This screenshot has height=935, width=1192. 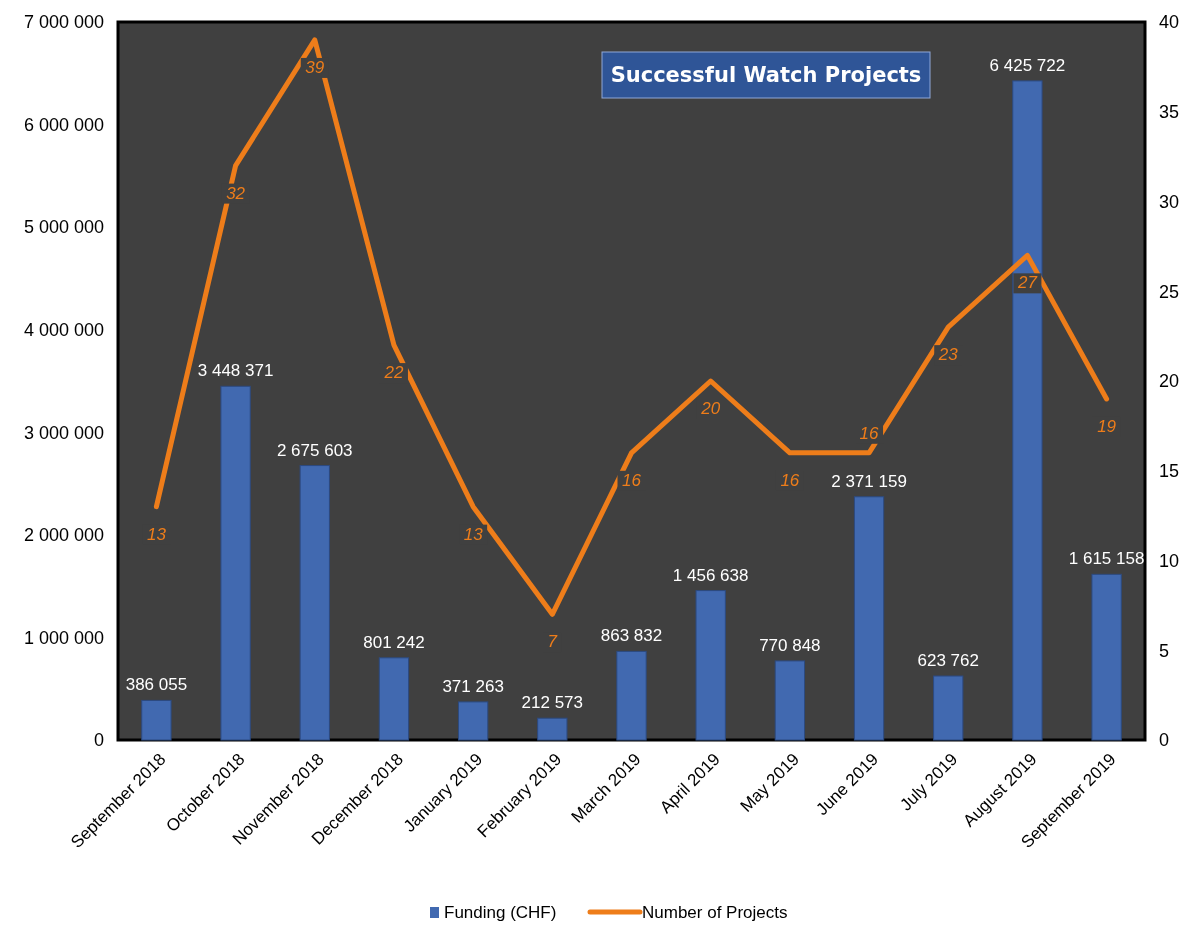 What do you see at coordinates (1164, 740) in the screenshot?
I see `y2-tick-label: 0` at bounding box center [1164, 740].